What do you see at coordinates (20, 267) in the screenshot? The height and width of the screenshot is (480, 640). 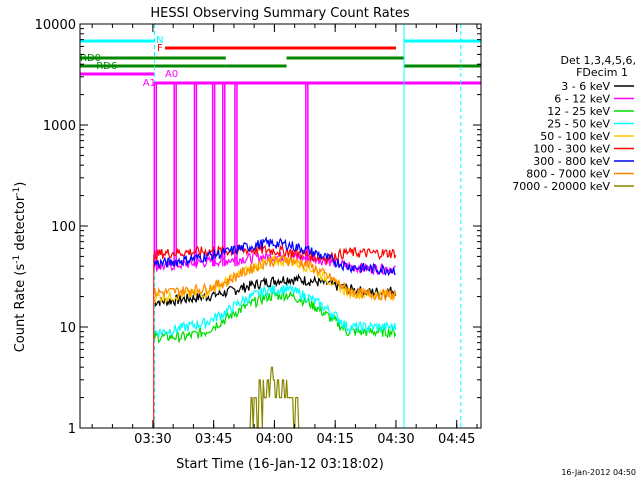 I see `y-axis-label: Count Rate (s-1 detector-1)` at bounding box center [20, 267].